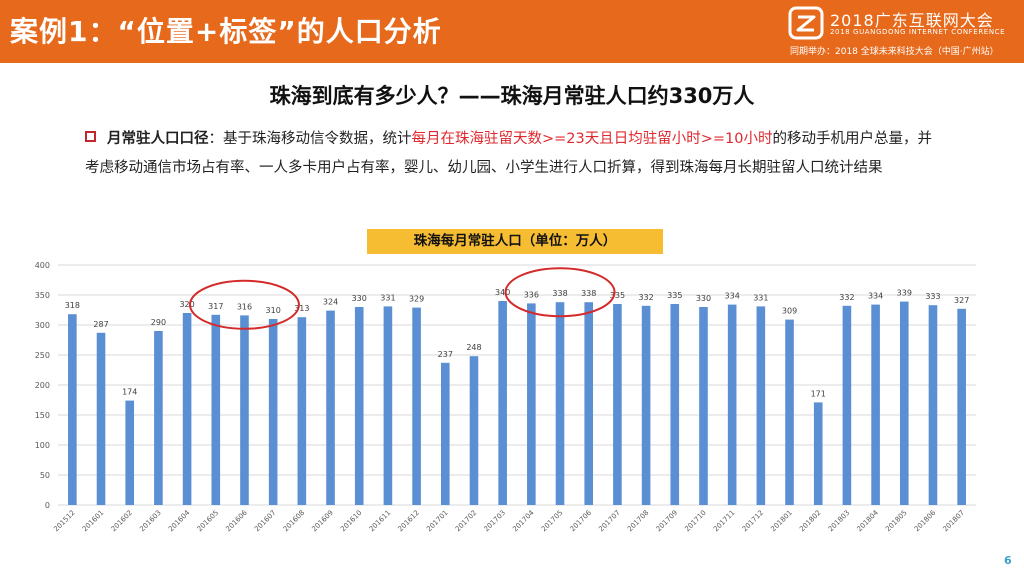  What do you see at coordinates (512, 96) in the screenshot?
I see `slide-subtitle: 珠海到底有多少人？——珠海月常驻人口约330万人` at bounding box center [512, 96].